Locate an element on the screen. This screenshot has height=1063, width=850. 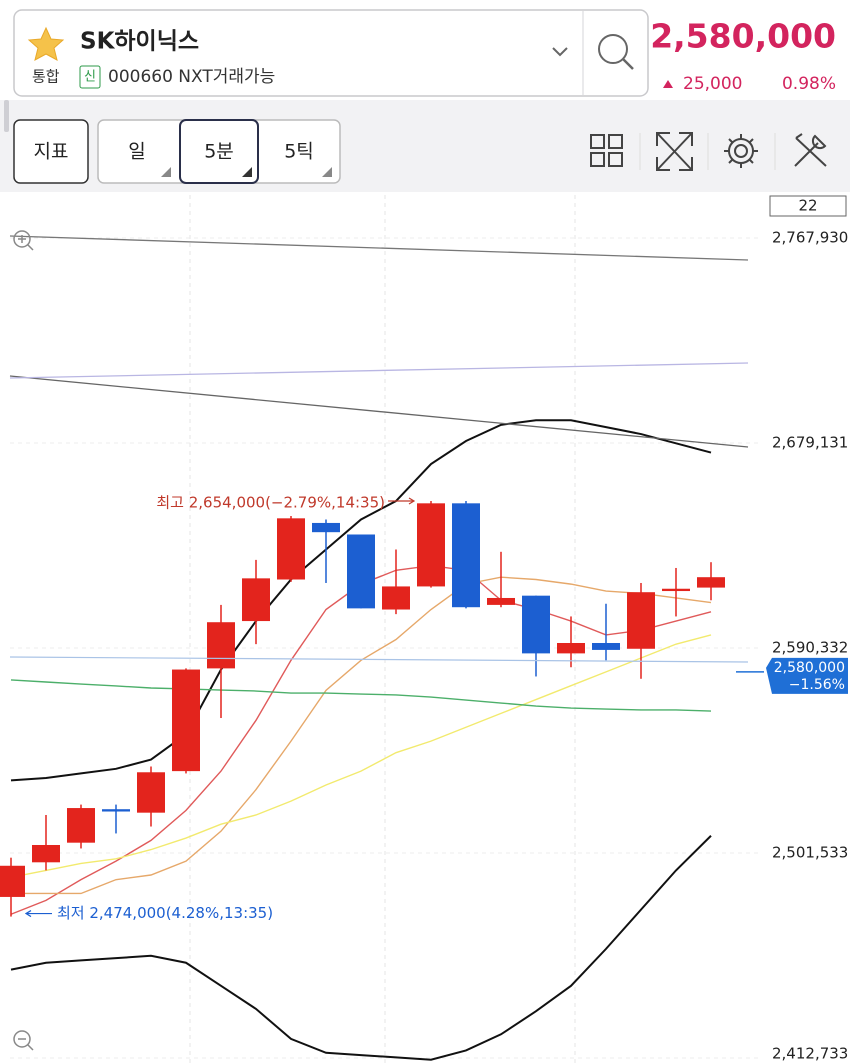
button-label: 일 is located at coordinates (136, 152).